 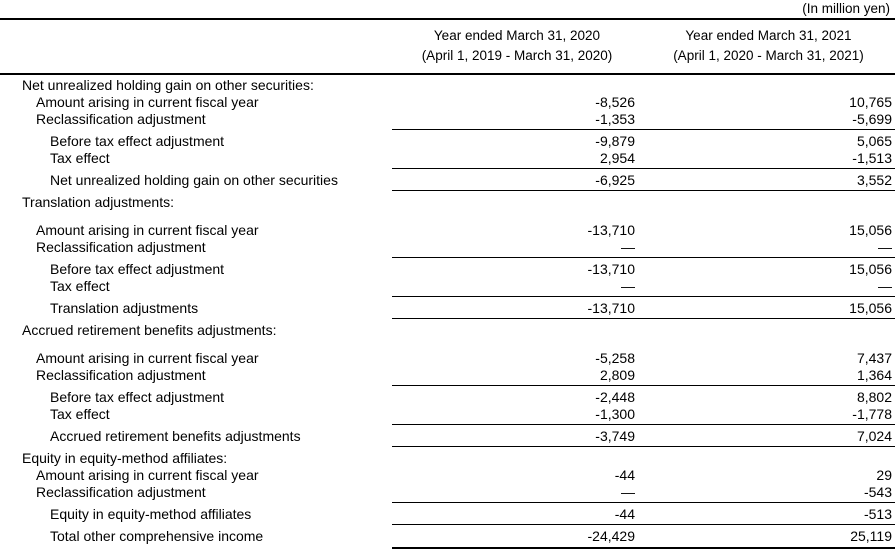 I want to click on column-header-fy2021-period: (April 1, 2020 - March 31, 2021), so click(x=768, y=55).